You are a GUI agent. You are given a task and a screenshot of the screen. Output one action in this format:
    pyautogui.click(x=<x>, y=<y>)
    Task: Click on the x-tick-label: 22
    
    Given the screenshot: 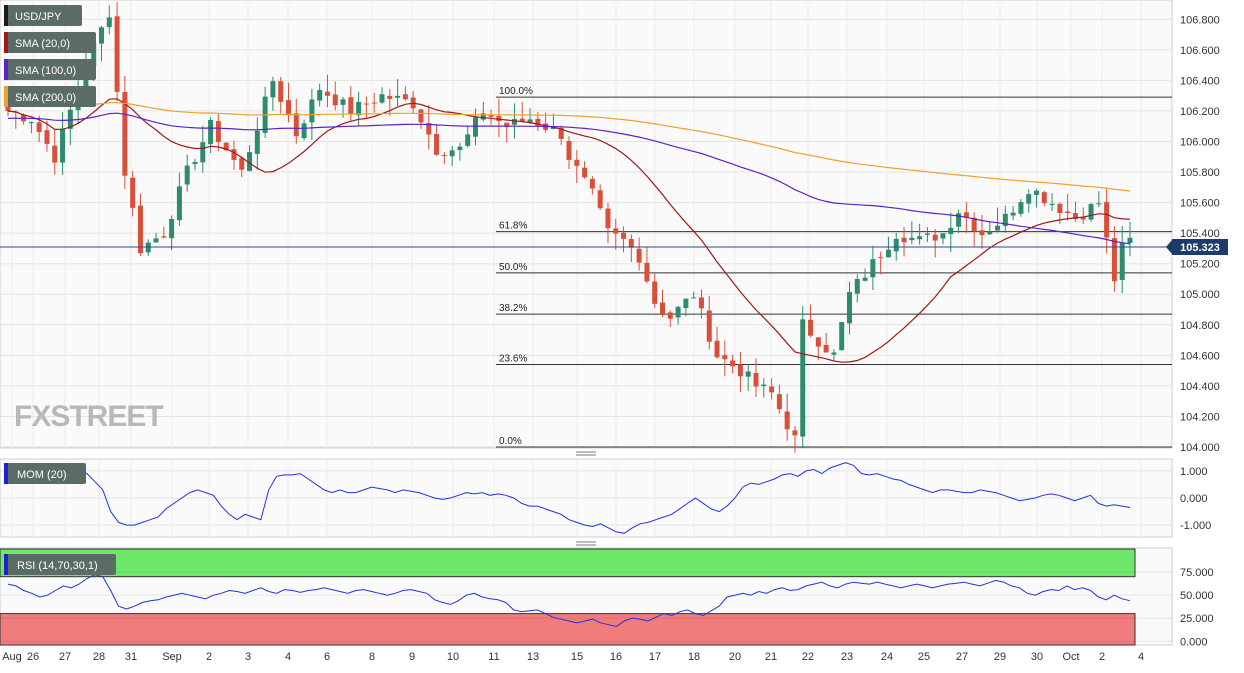 What is the action you would take?
    pyautogui.click(x=808, y=657)
    